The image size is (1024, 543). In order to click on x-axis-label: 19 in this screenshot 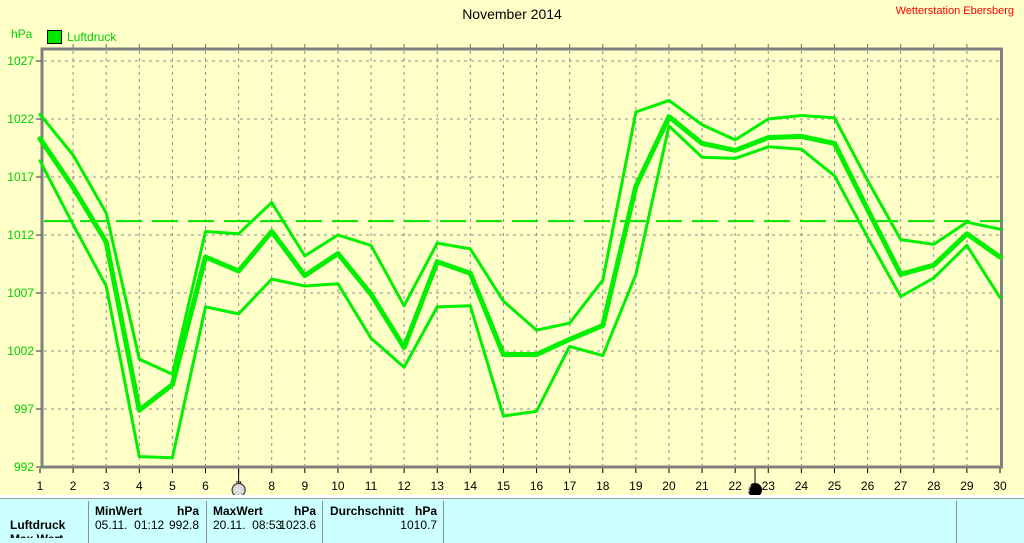, I will do `click(636, 486)`.